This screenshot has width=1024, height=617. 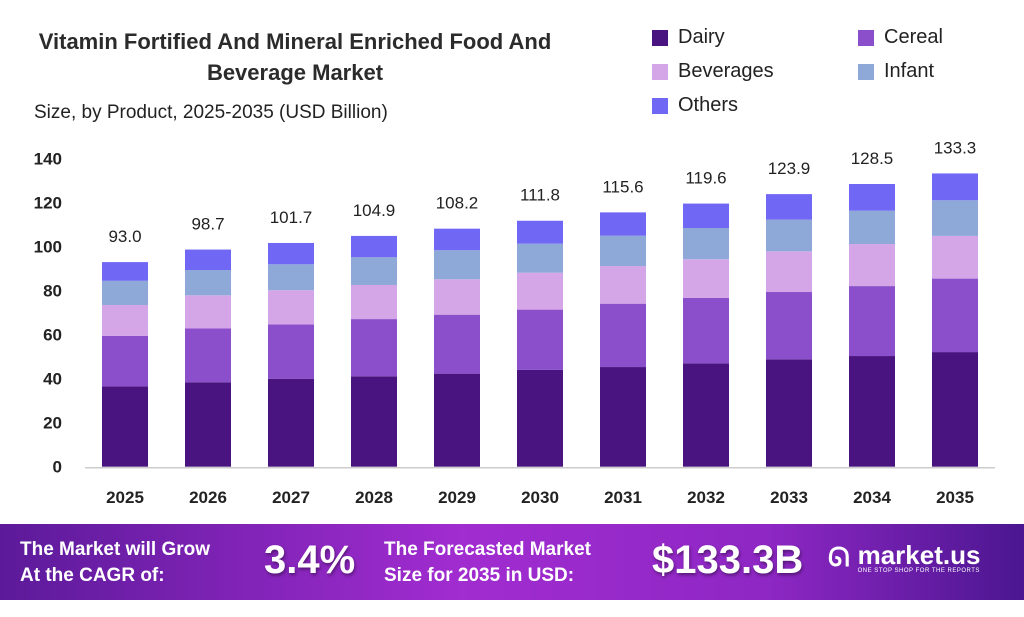 What do you see at coordinates (207, 224) in the screenshot?
I see `data-label-total: 98.7` at bounding box center [207, 224].